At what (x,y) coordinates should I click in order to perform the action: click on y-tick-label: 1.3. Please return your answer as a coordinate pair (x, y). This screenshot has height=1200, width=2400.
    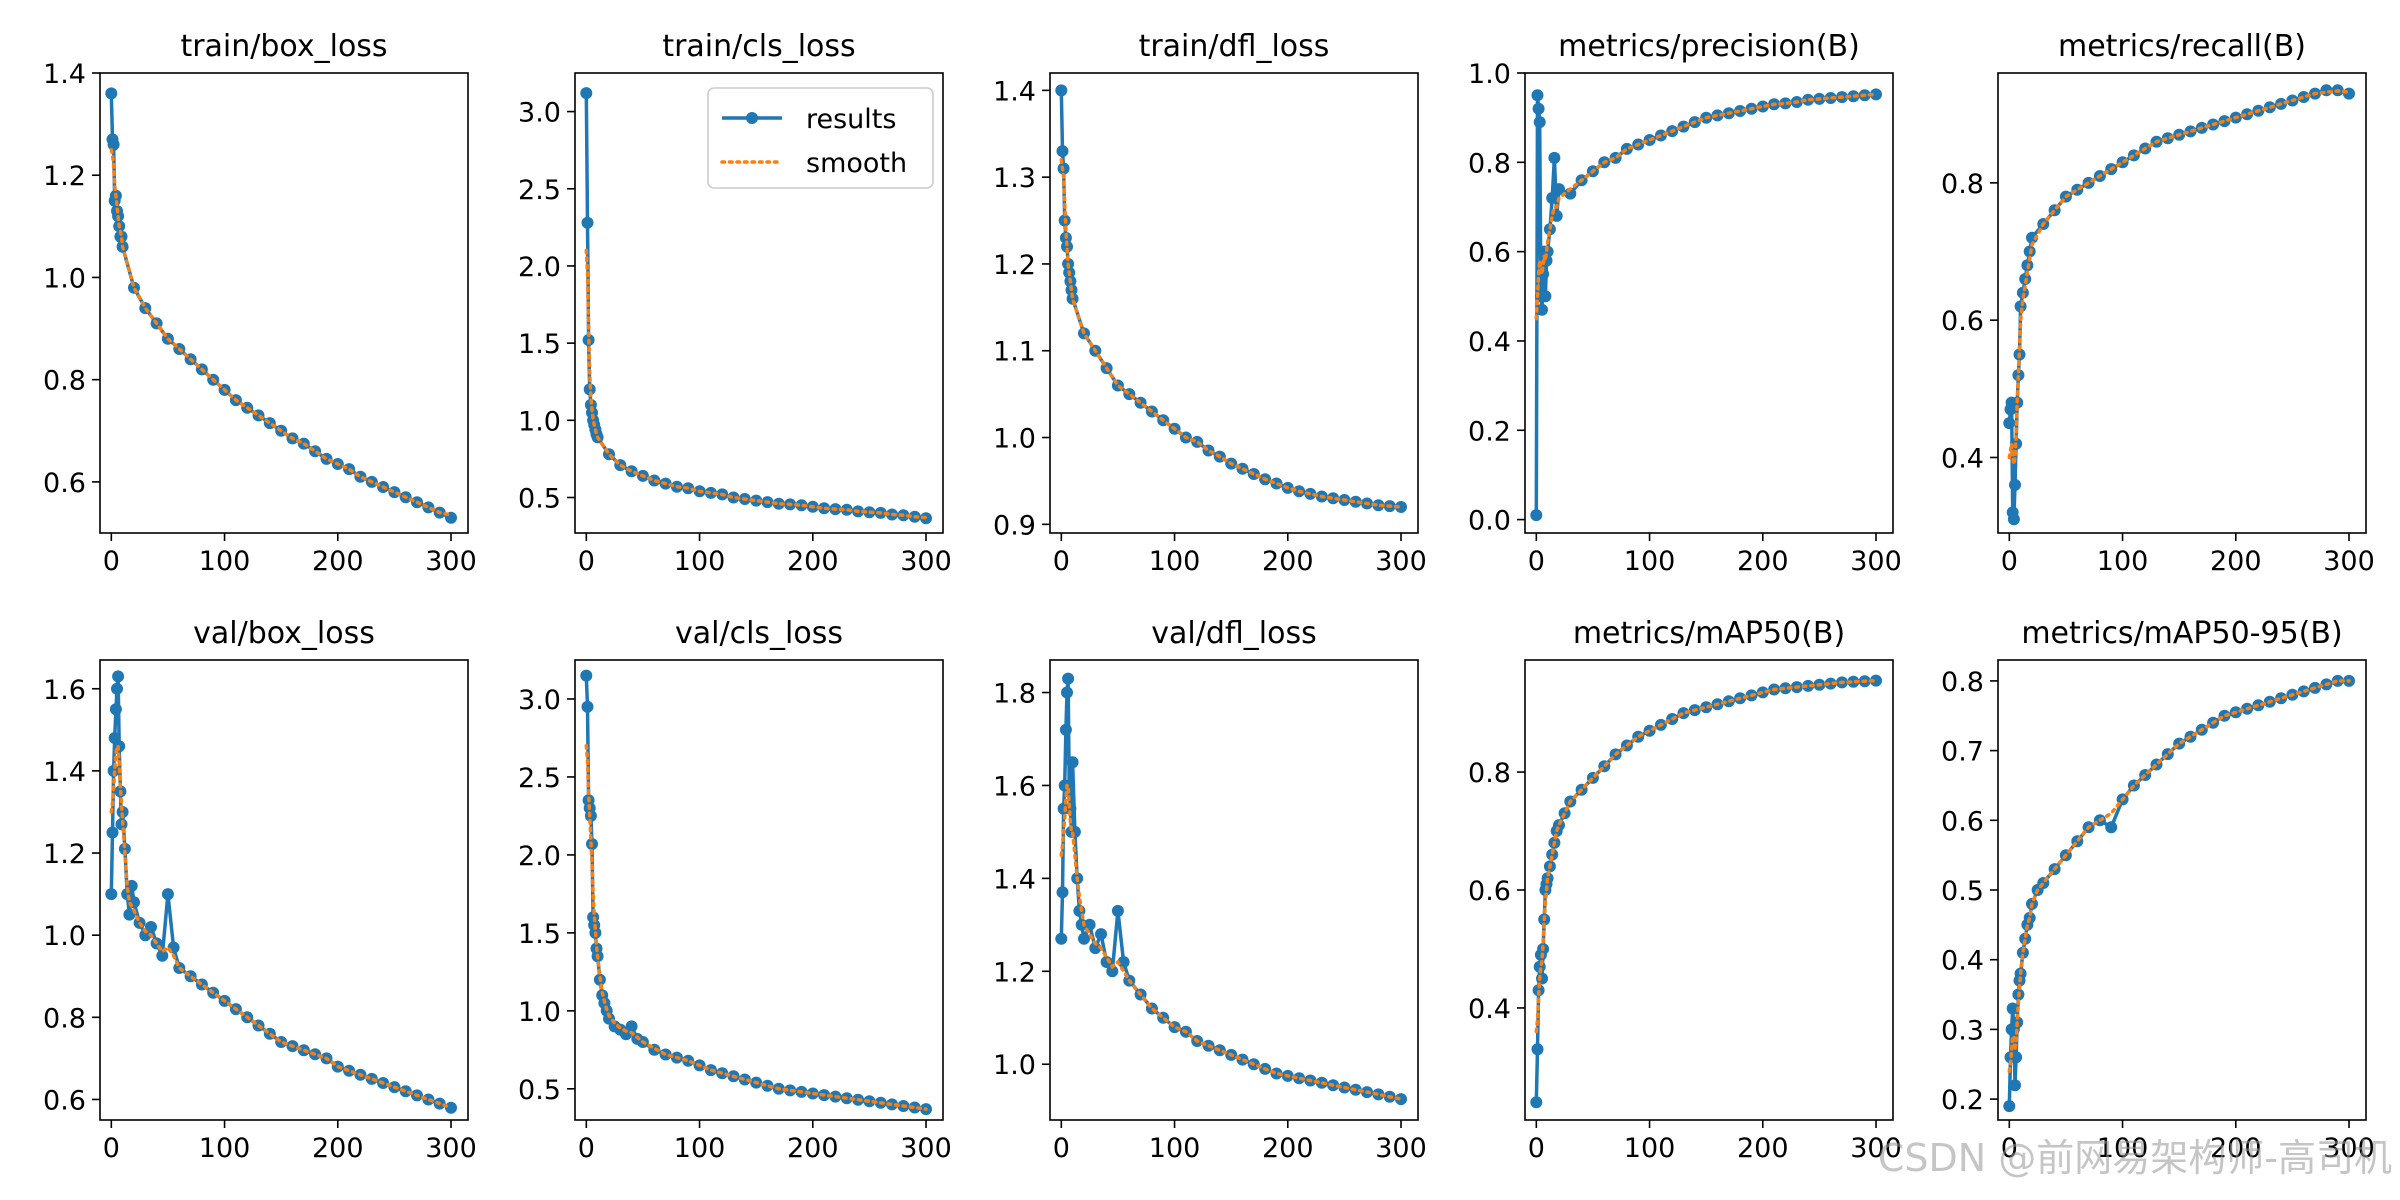
    Looking at the image, I should click on (1014, 178).